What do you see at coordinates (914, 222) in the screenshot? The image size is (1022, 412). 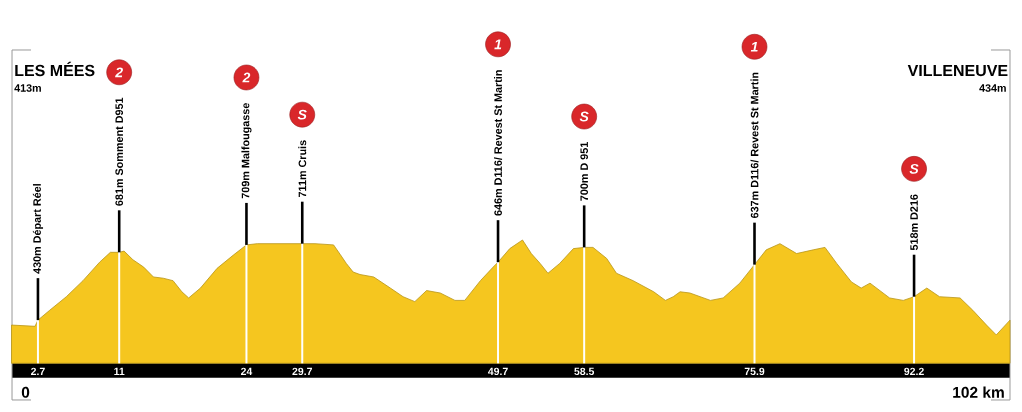 I see `annotation: 518m D216` at bounding box center [914, 222].